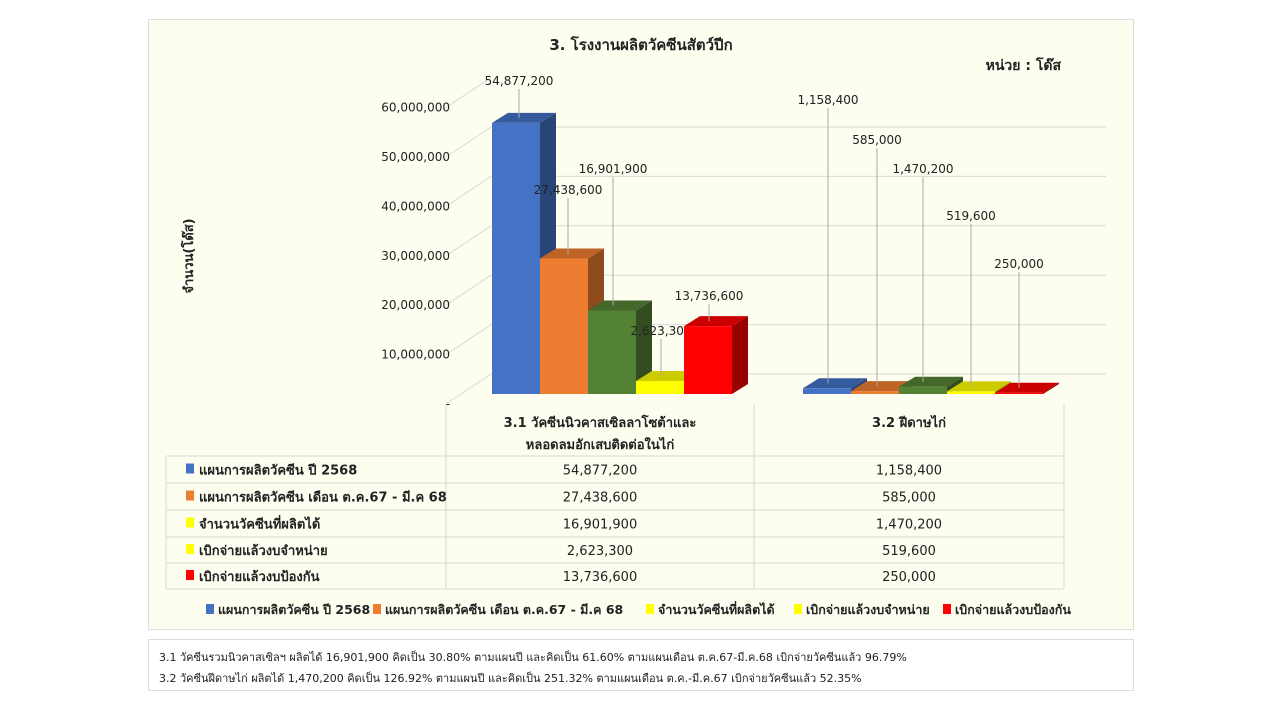 The image size is (1280, 720). I want to click on legend-entry: เบิกจ่ายแล้วงบป้องกัน, so click(1013, 609).